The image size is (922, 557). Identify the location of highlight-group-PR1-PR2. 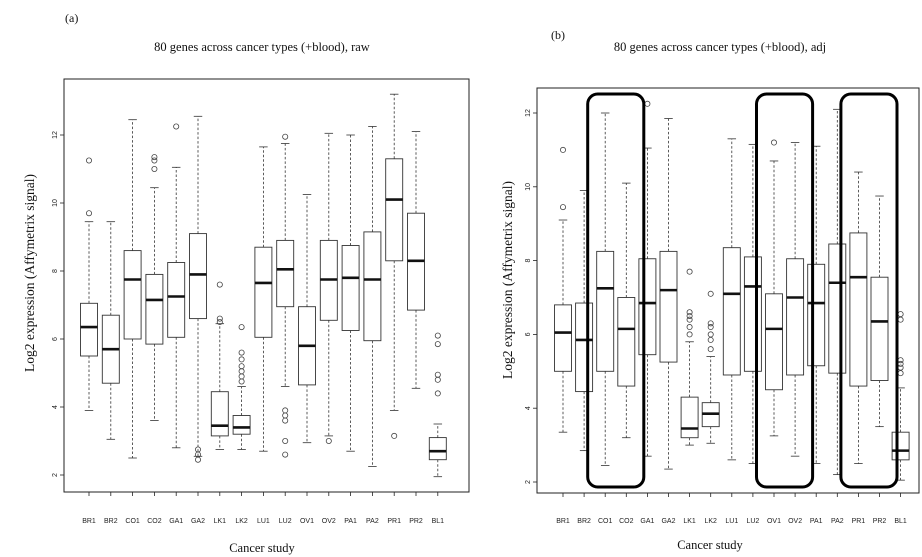
(869, 290).